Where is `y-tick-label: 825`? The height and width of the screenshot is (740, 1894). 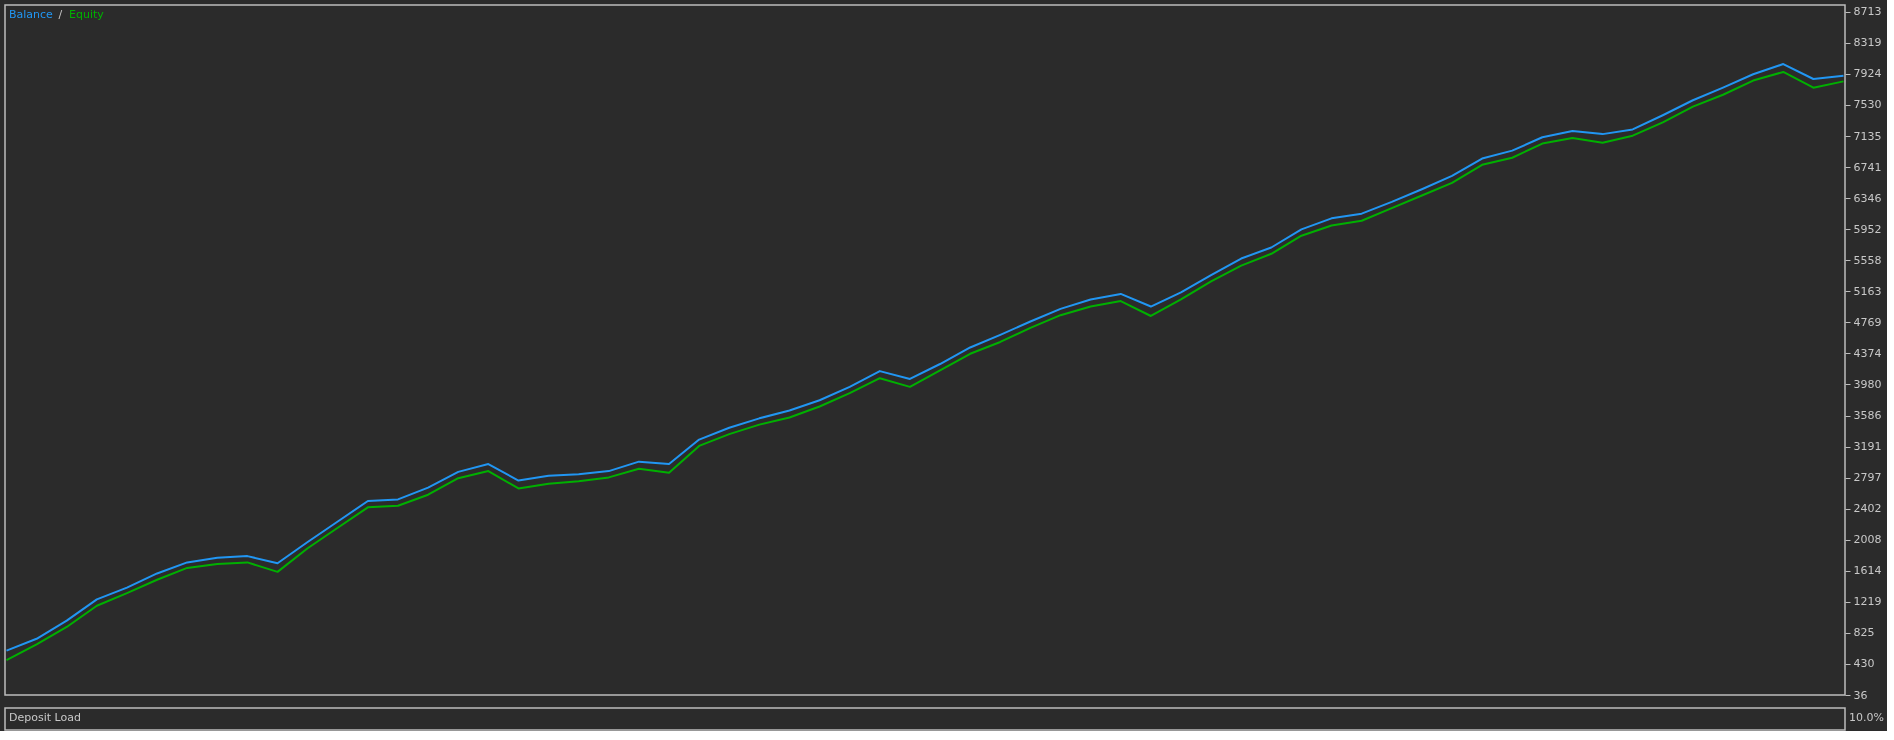
y-tick-label: 825 is located at coordinates (1864, 633).